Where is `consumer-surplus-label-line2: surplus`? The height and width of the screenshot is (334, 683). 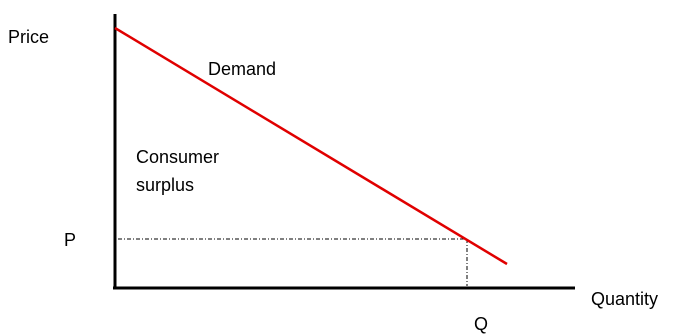 consumer-surplus-label-line2: surplus is located at coordinates (165, 185).